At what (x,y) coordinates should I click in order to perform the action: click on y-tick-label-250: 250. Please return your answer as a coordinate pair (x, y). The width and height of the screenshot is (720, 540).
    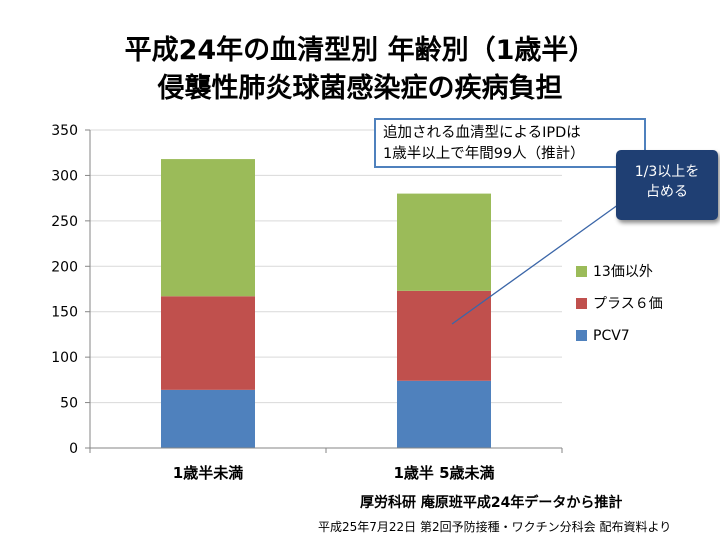
    Looking at the image, I should click on (64, 222).